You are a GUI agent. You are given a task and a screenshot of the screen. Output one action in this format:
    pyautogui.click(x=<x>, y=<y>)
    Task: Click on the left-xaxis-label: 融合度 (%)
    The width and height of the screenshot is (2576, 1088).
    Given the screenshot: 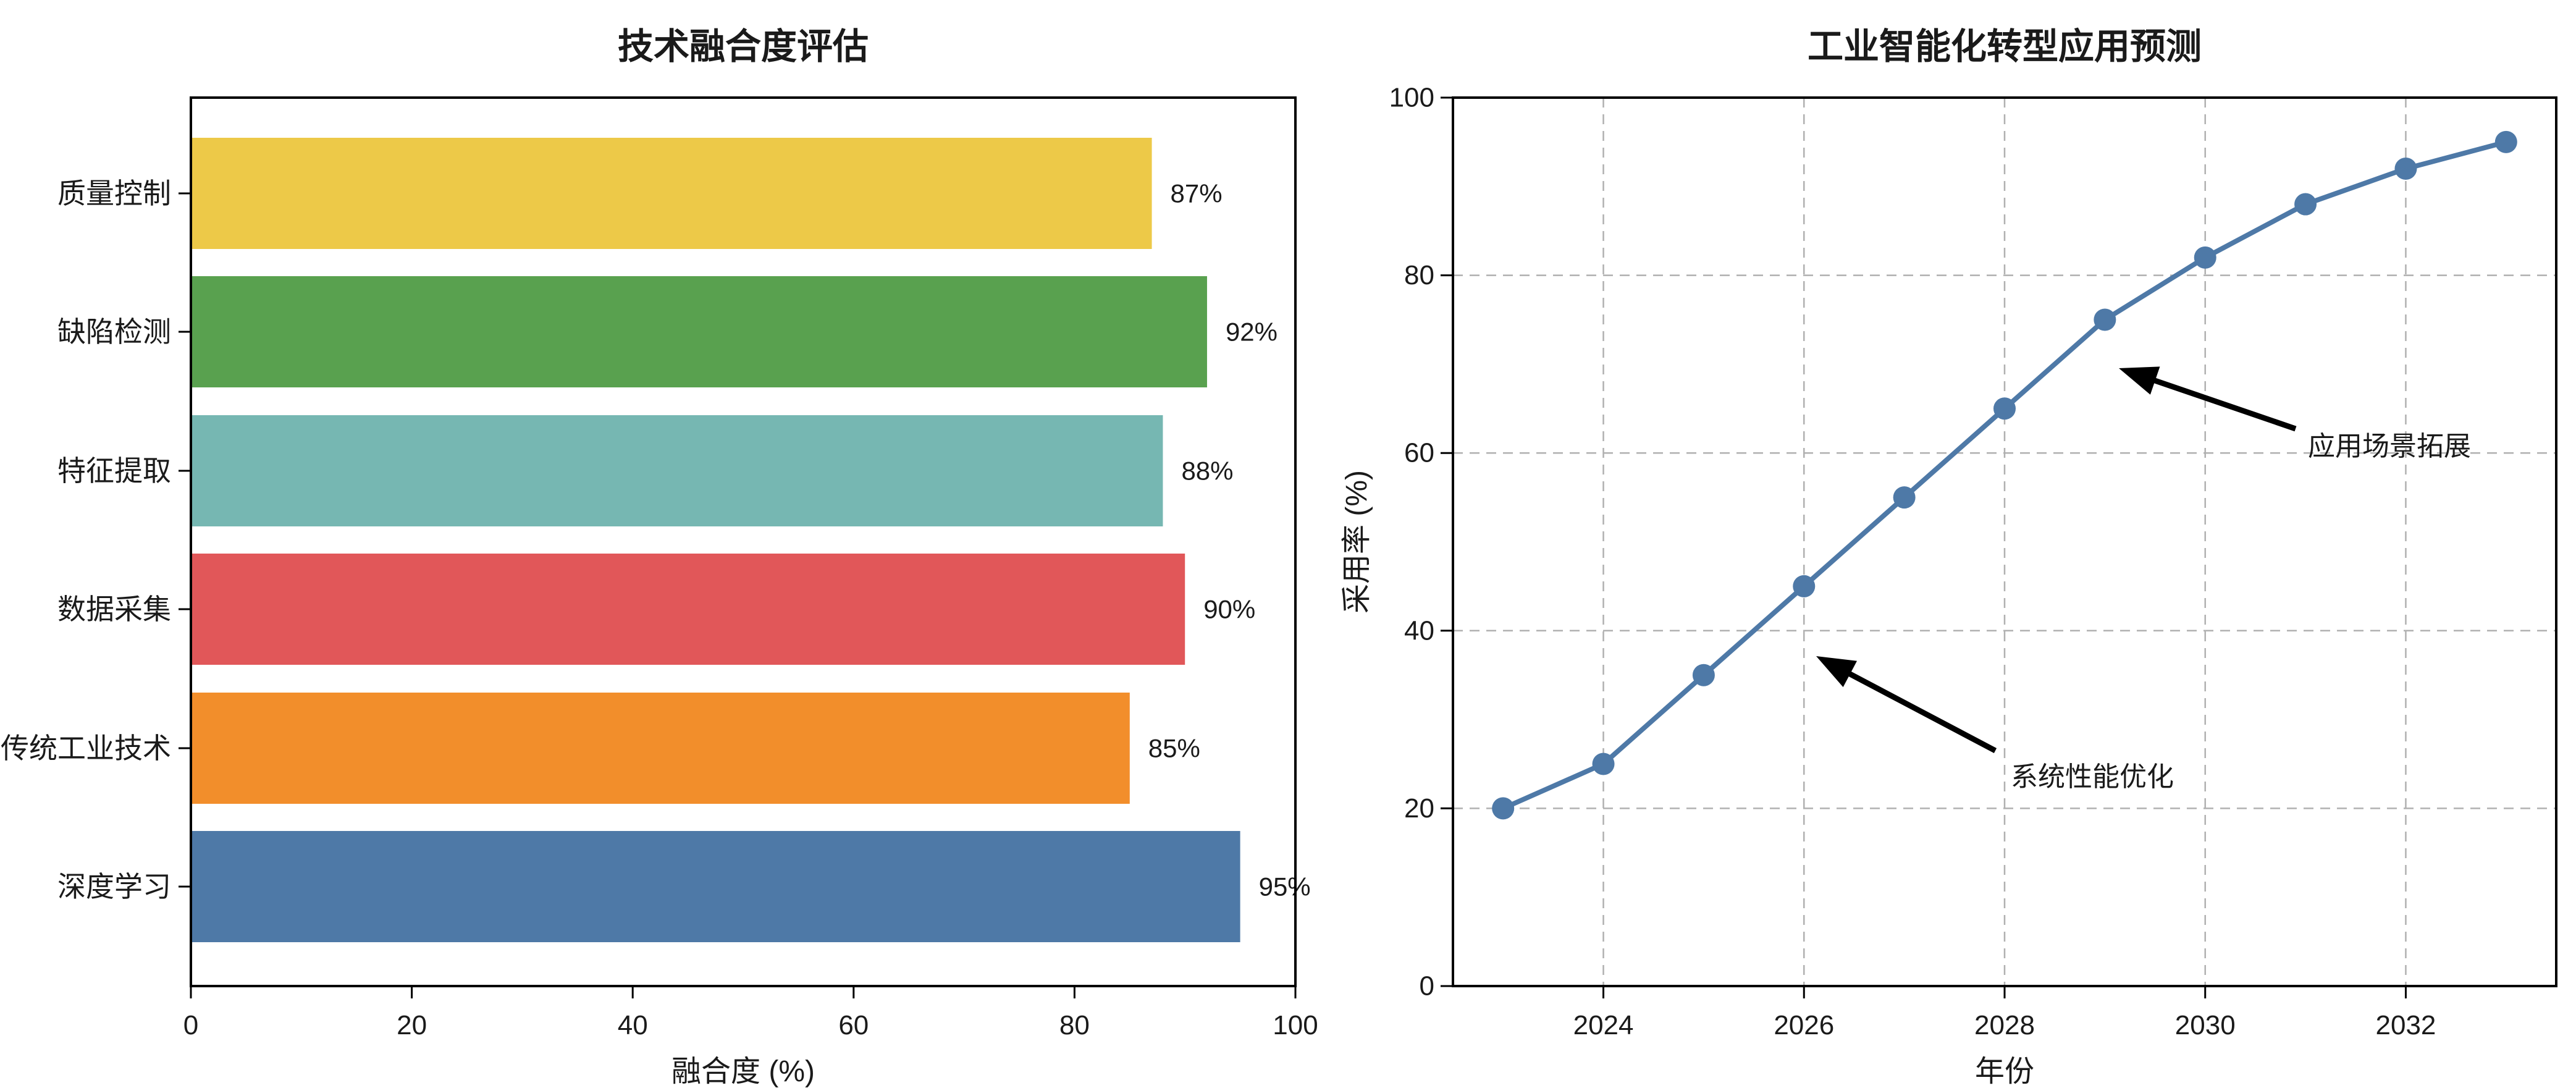 What is the action you would take?
    pyautogui.click(x=743, y=1071)
    